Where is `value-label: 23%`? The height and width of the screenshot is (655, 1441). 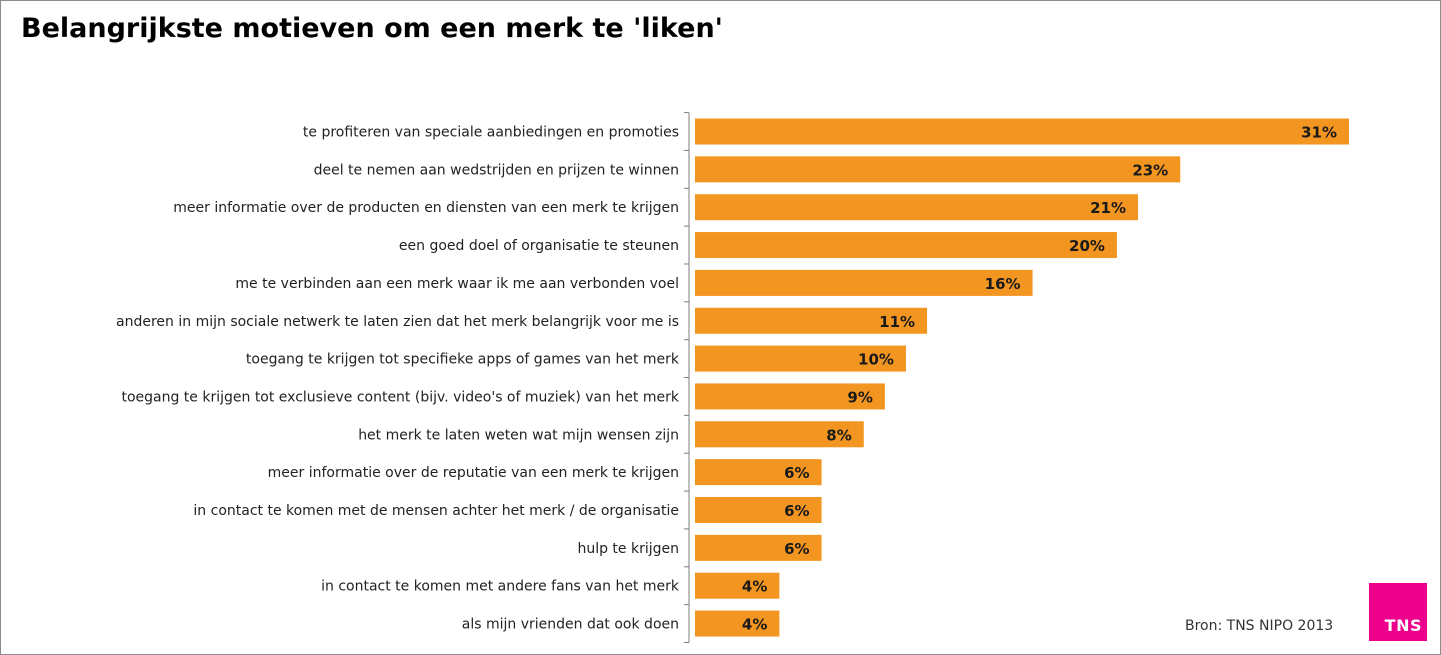 value-label: 23% is located at coordinates (1150, 170).